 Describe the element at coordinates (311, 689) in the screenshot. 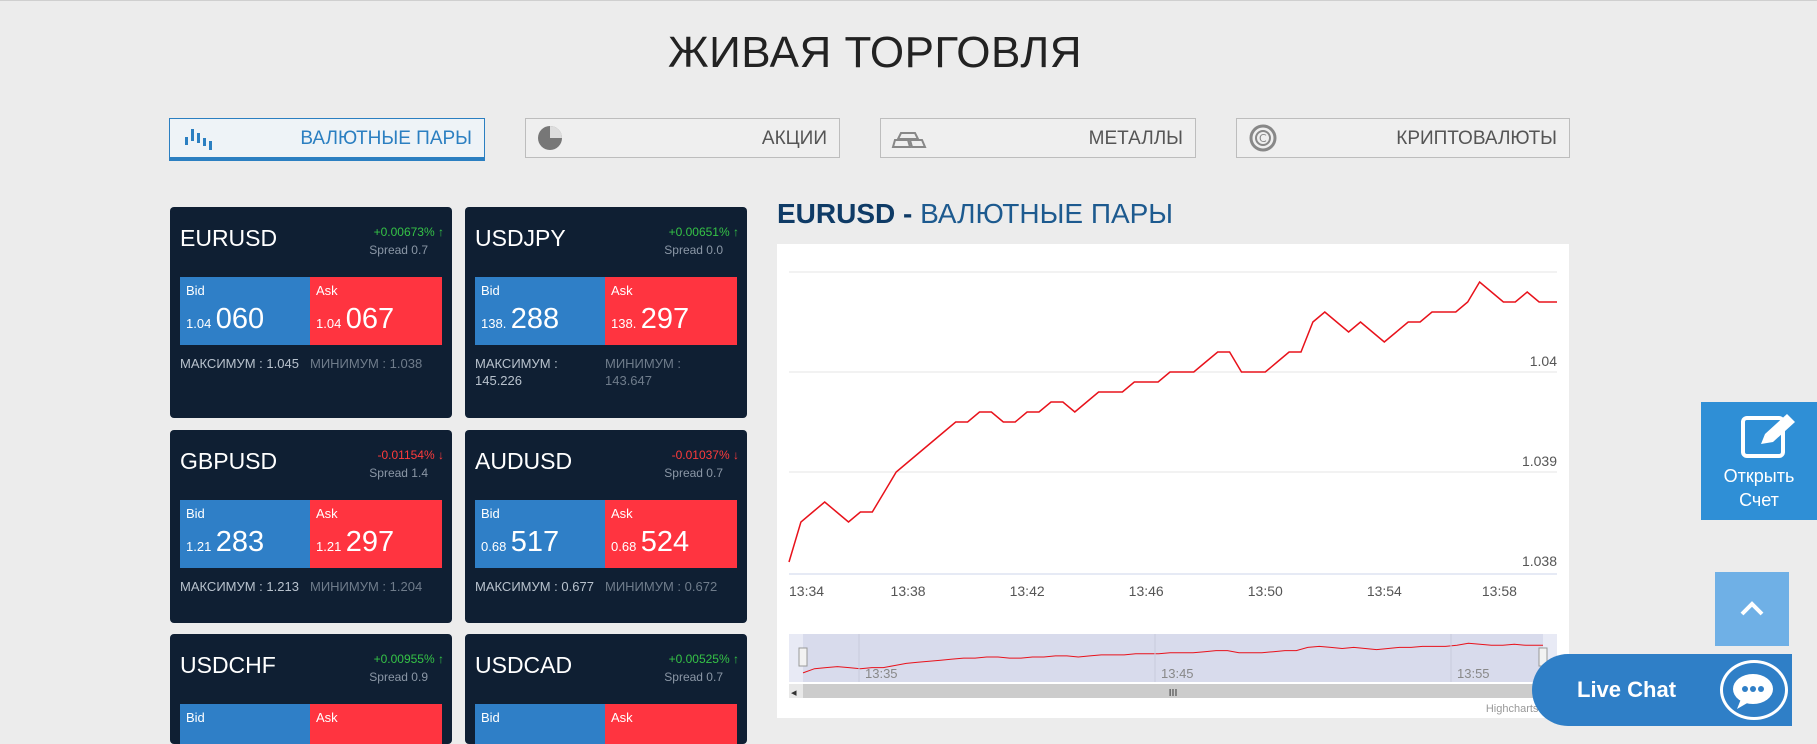

I see `quote-card-usdchf: USDCHF +0.00955% ↑ Spread 0.9 Bid Ask` at that location.